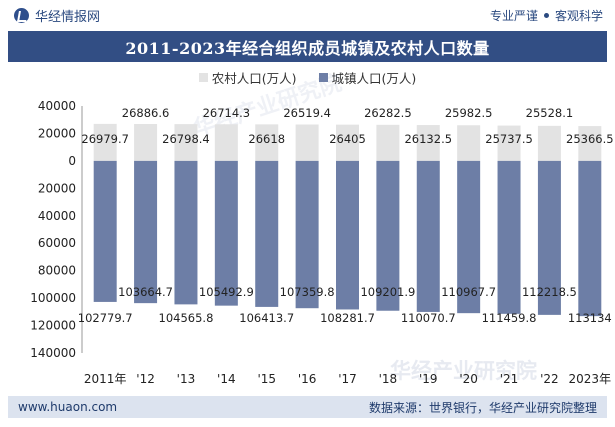  What do you see at coordinates (307, 407) in the screenshot?
I see `footer: www.huaon.com 数据来源：世界银行，华经产业研究院整理` at bounding box center [307, 407].